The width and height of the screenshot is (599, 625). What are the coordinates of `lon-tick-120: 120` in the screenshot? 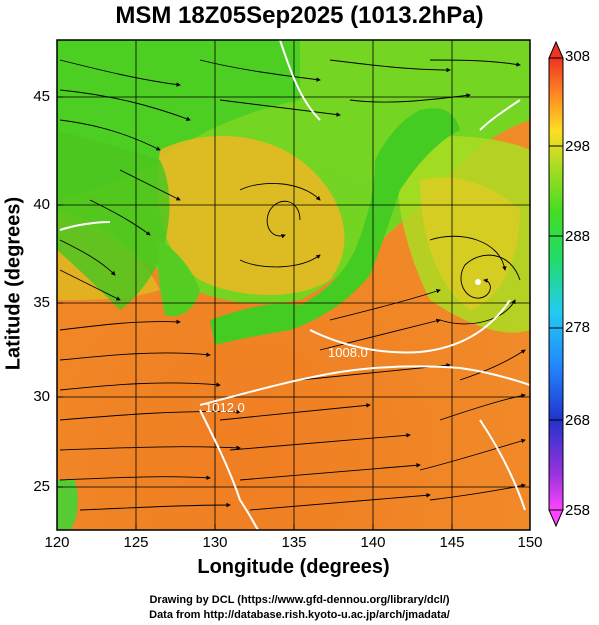 It's located at (57, 542).